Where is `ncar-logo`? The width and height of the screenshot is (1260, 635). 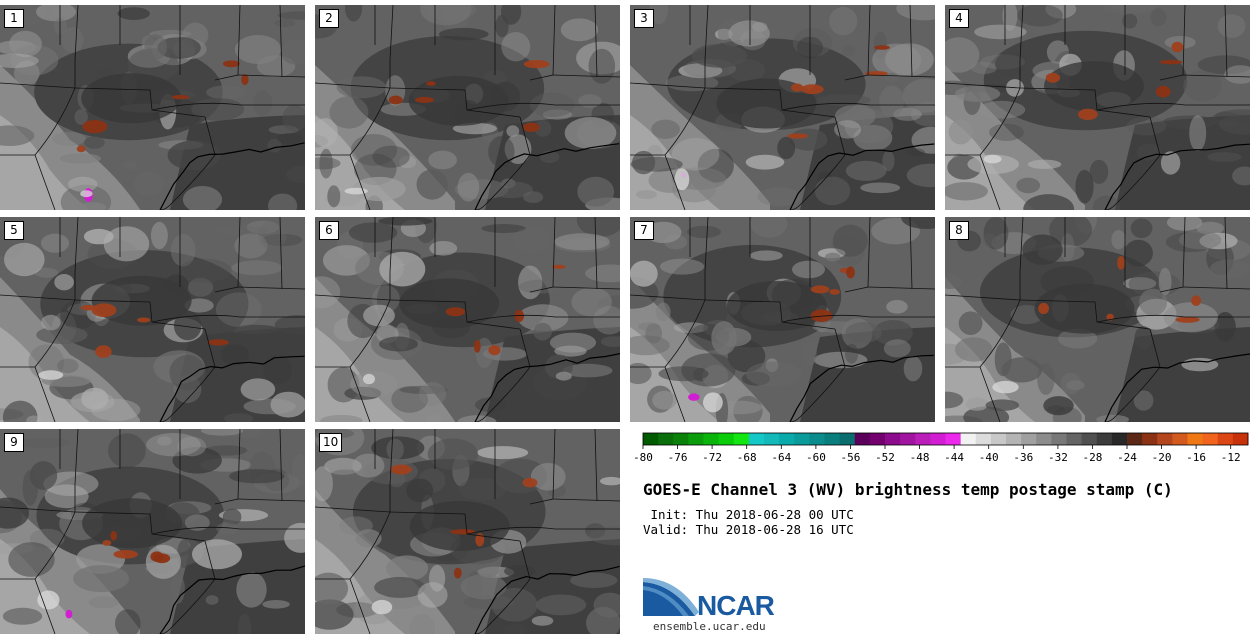 ncar-logo is located at coordinates (671, 597).